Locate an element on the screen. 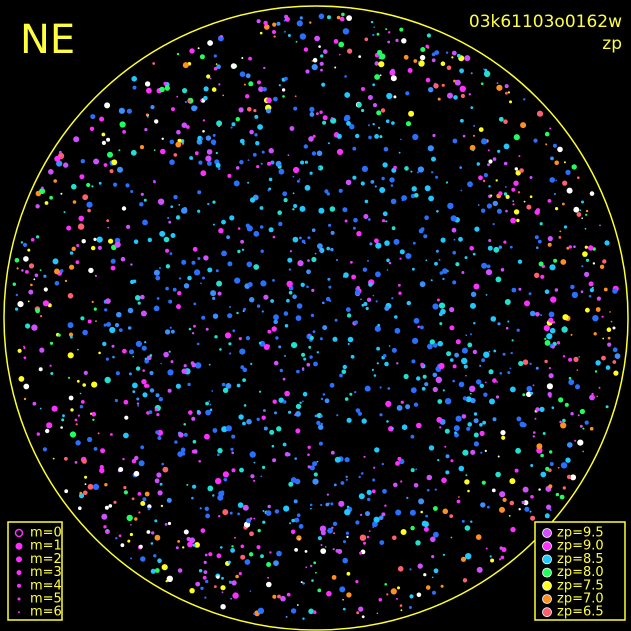 The width and height of the screenshot is (631, 631). legend-label: m=2 is located at coordinates (46, 559).